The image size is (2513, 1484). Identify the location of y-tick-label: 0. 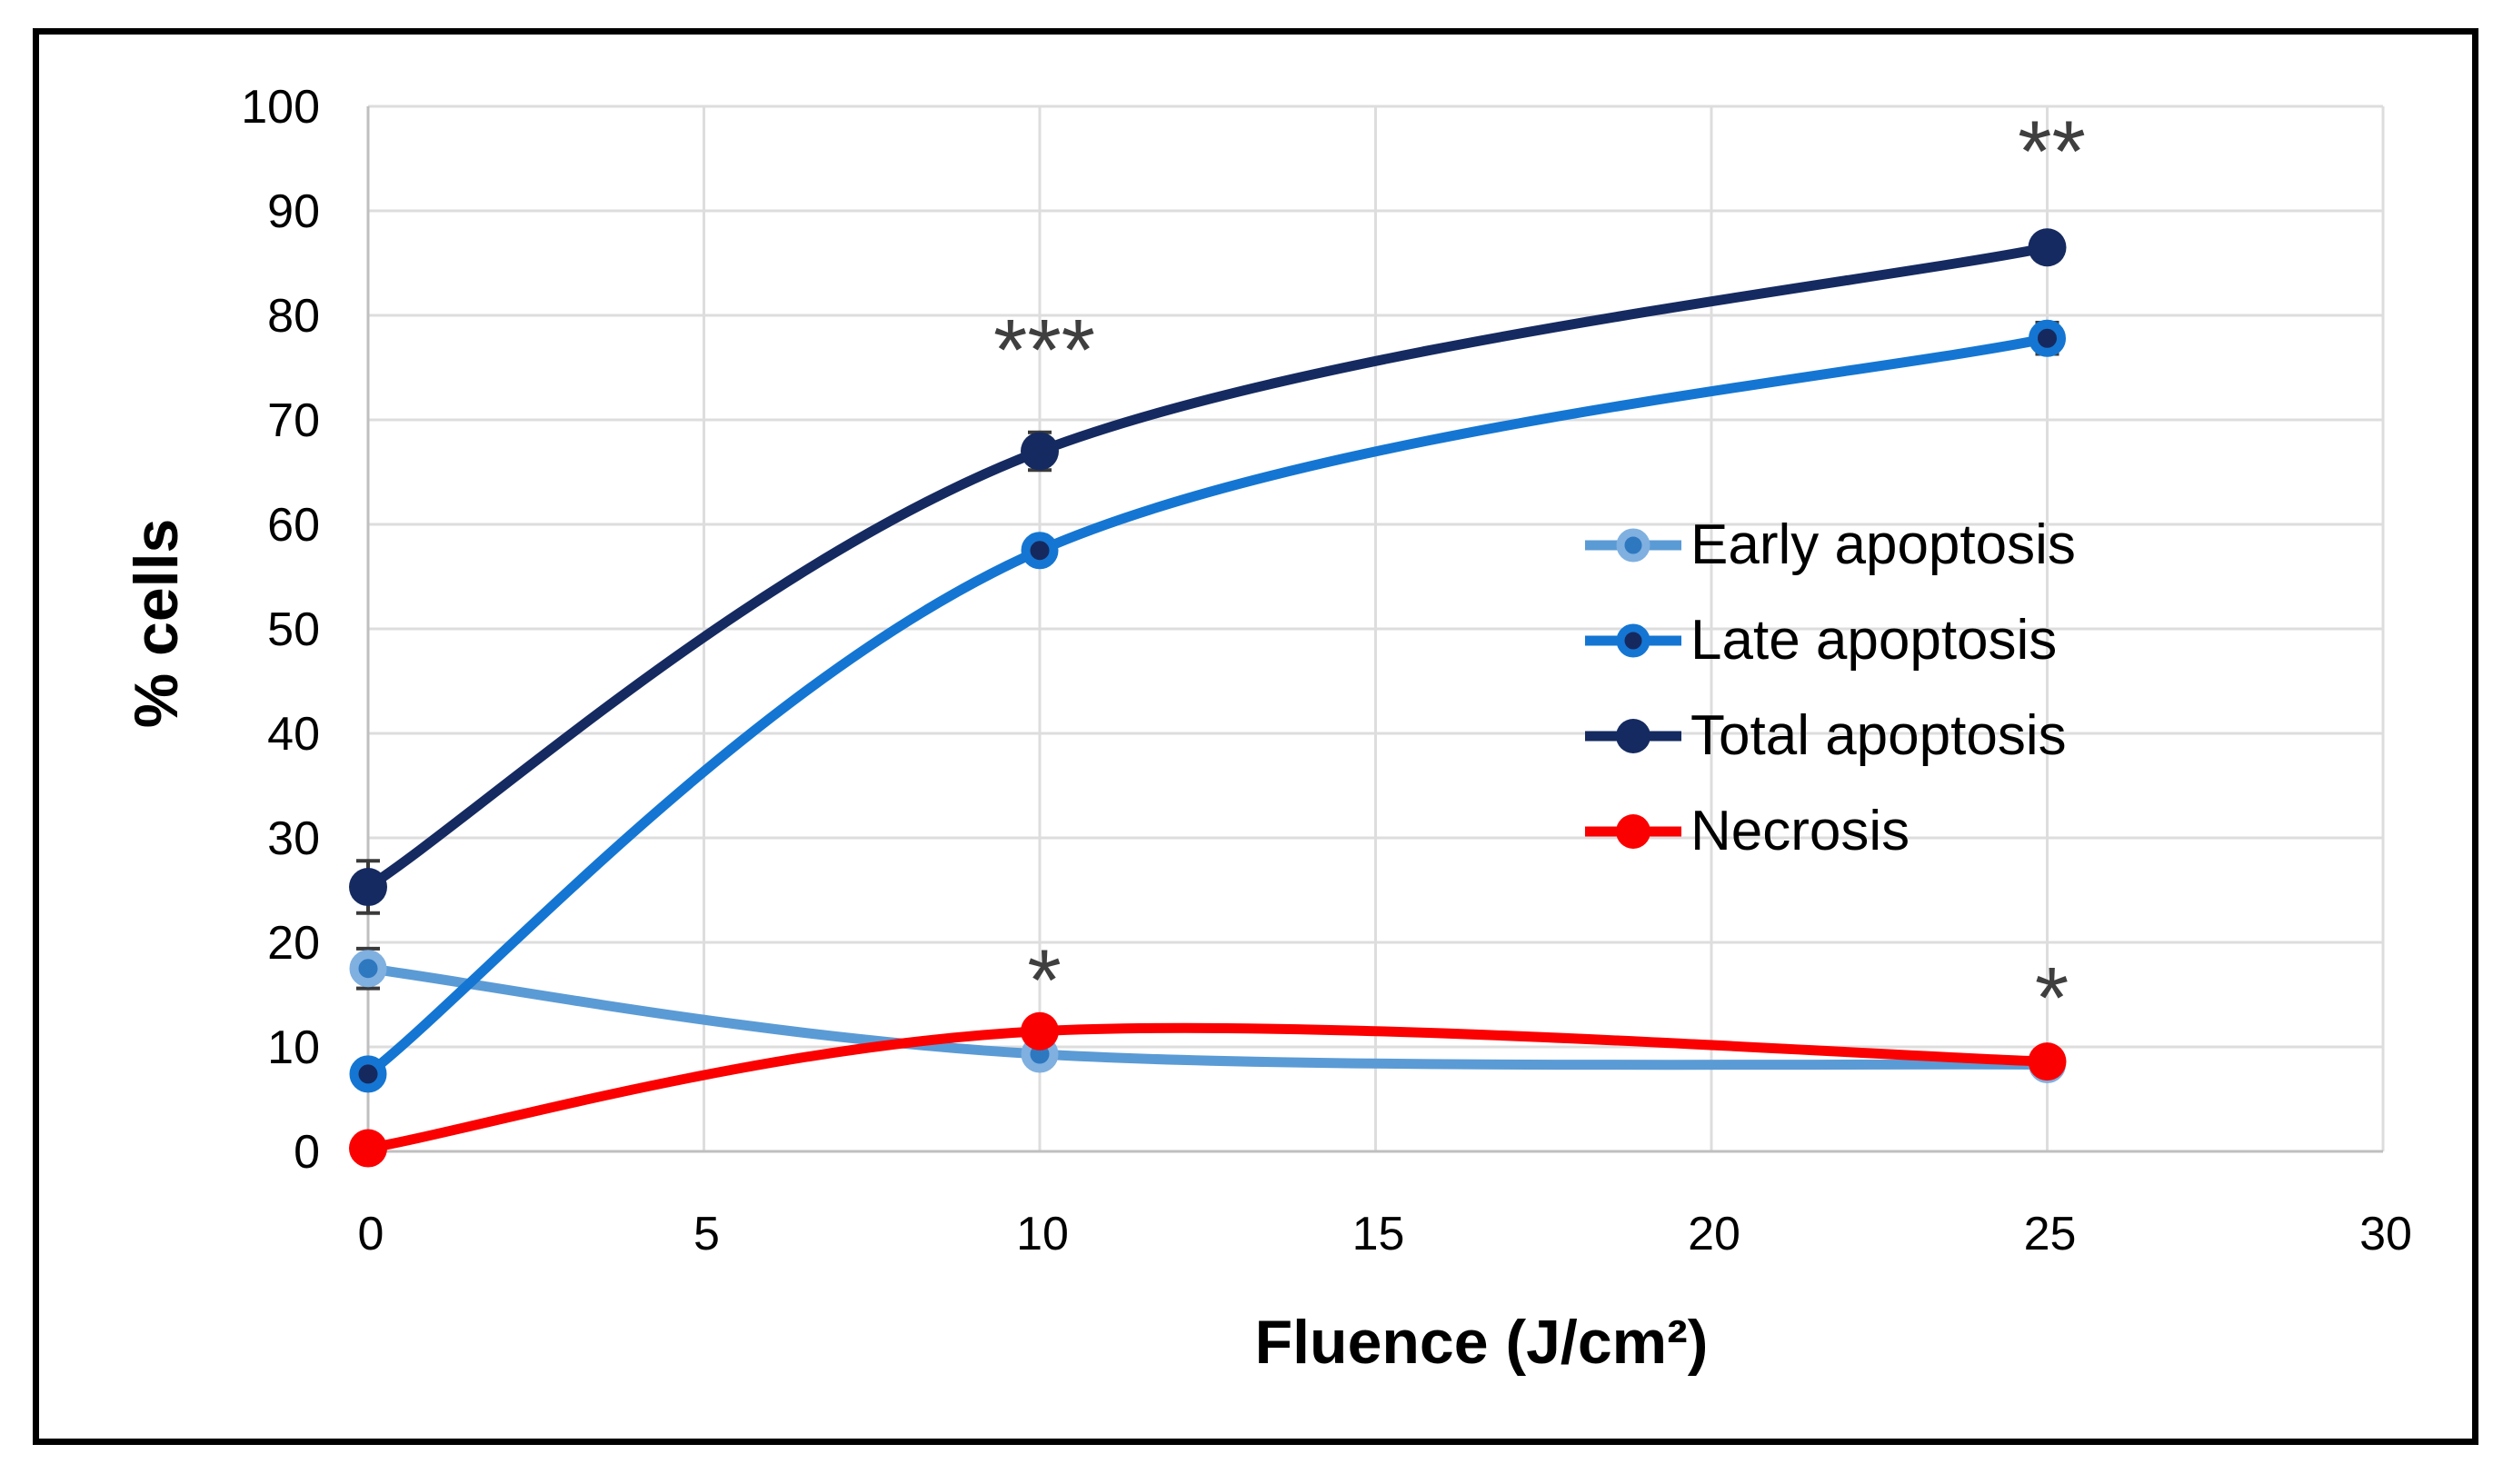
(307, 1152).